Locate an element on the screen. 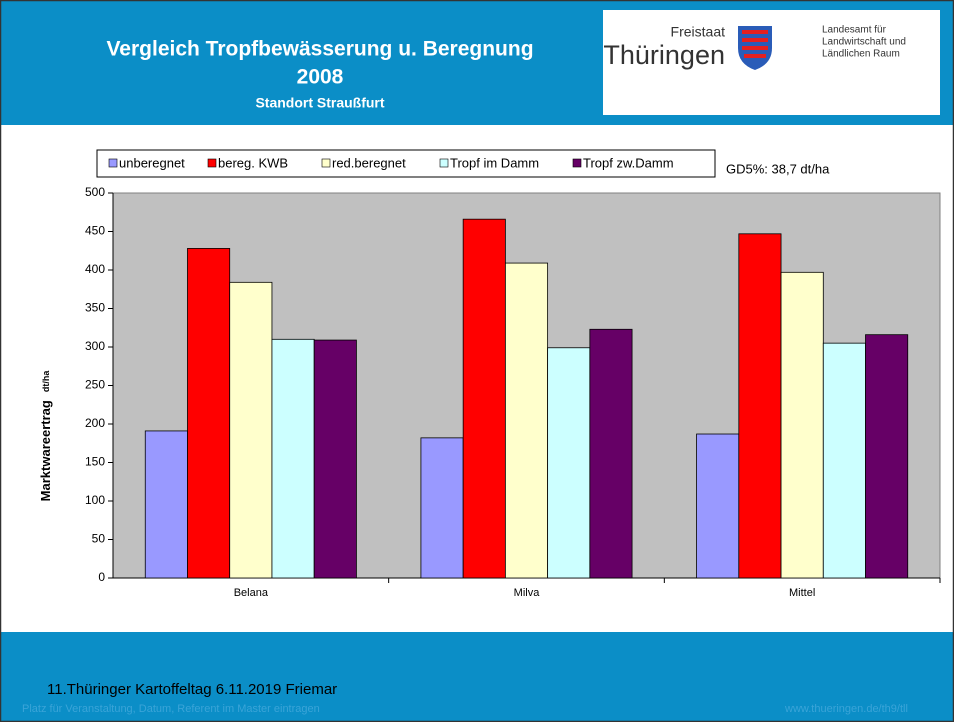  y-tick-label: 400 is located at coordinates (95, 269).